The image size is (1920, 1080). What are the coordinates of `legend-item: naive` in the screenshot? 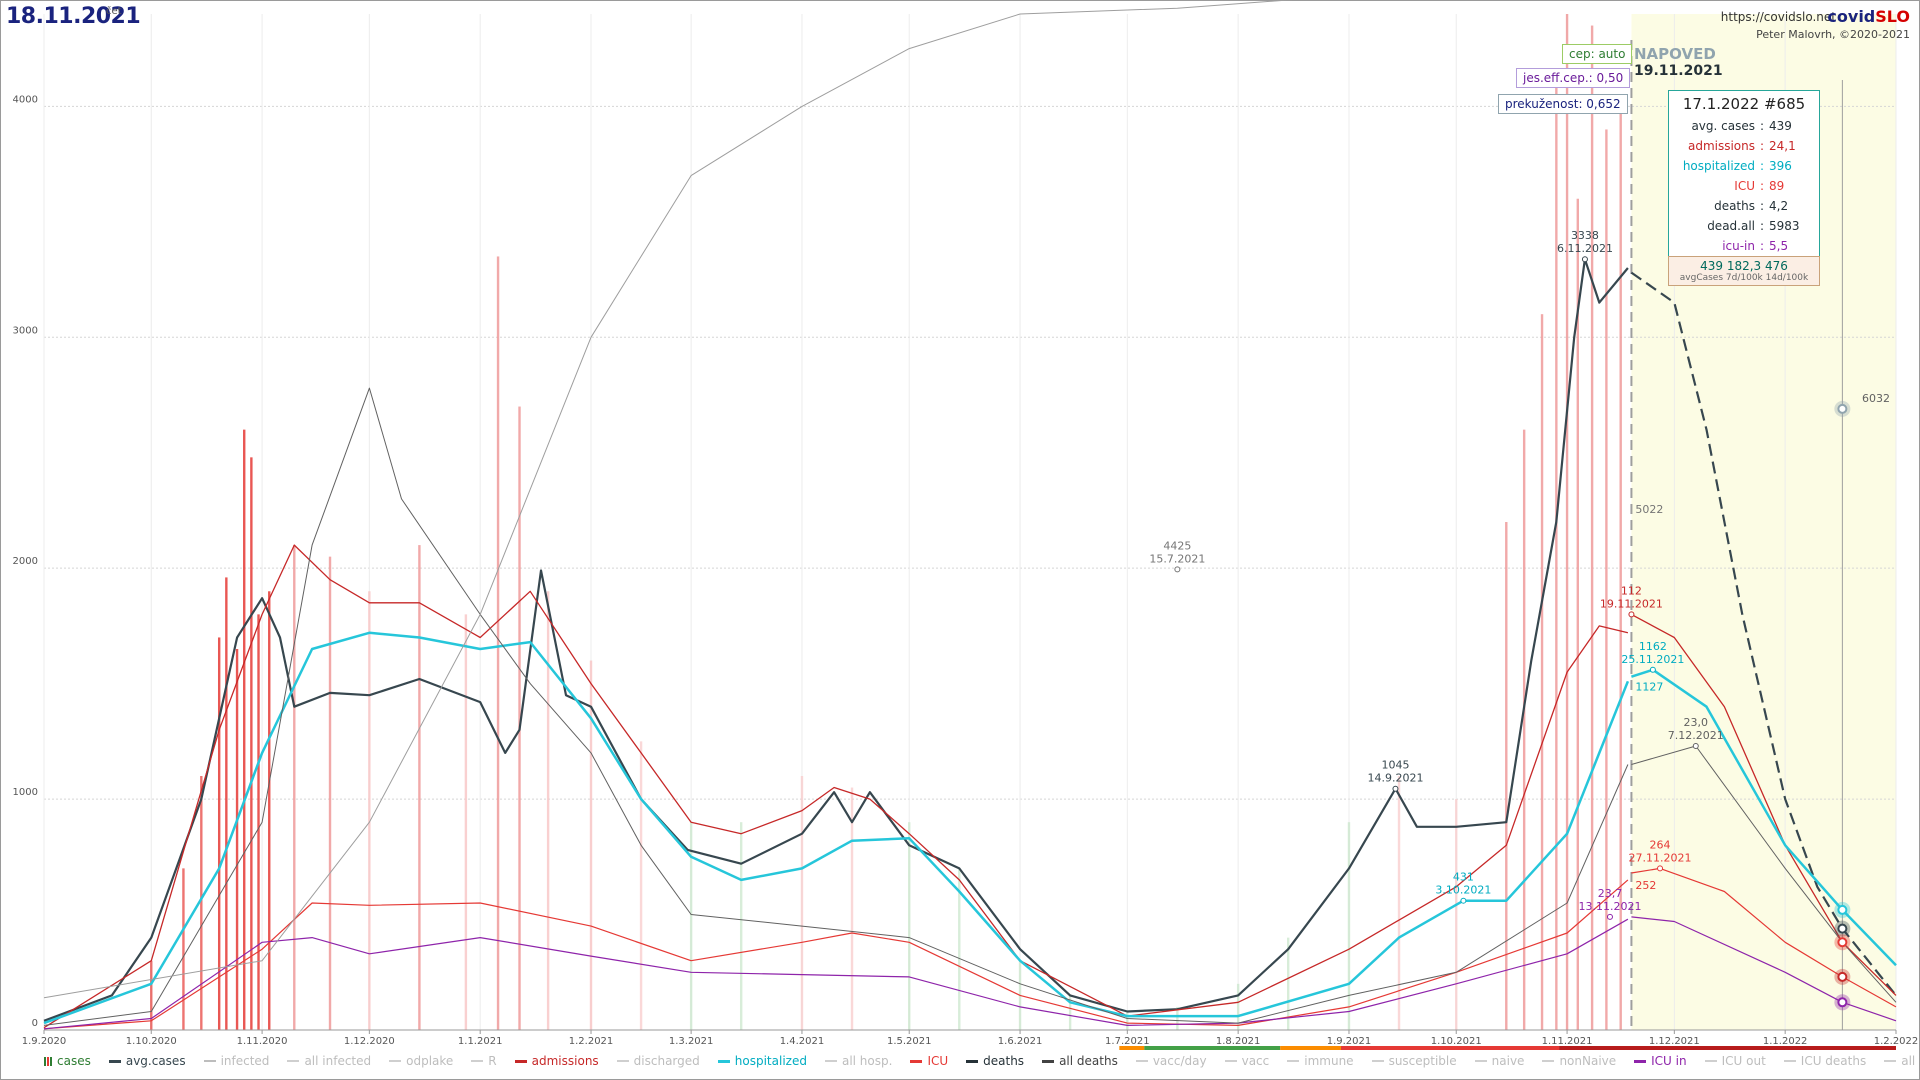 It's located at (1499, 1061).